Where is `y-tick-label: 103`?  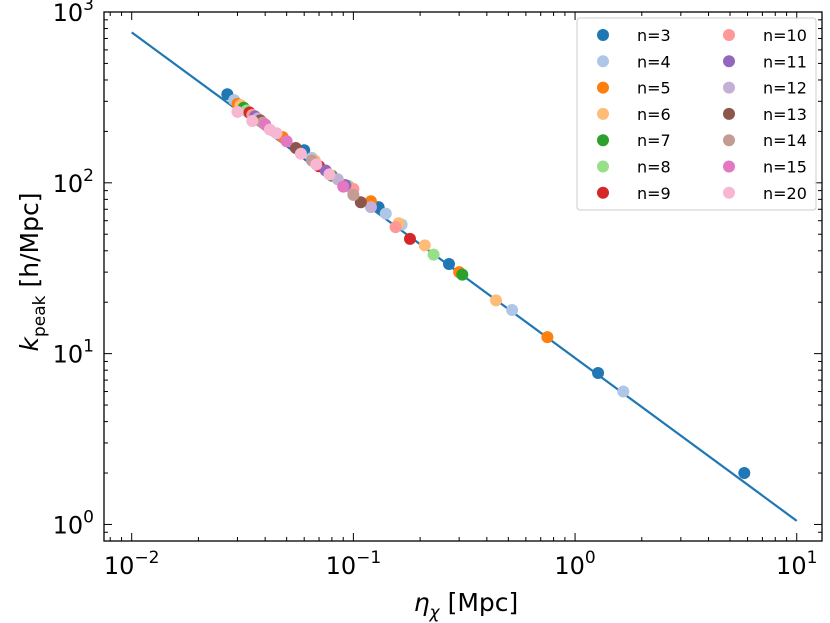 y-tick-label: 103 is located at coordinates (73, 13).